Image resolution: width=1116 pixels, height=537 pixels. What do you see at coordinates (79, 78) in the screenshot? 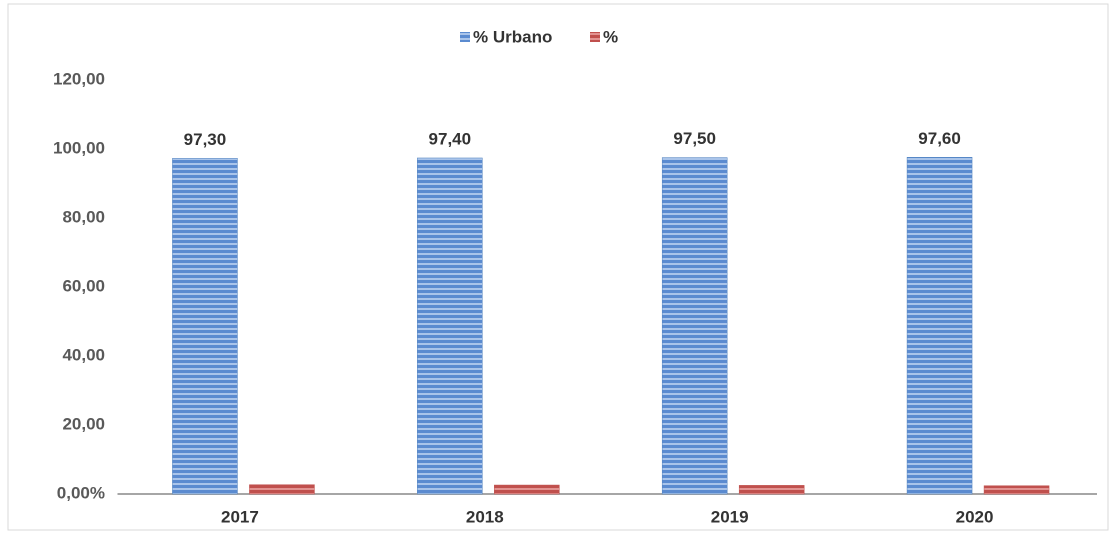
I see `y-tick-label: 120,00` at bounding box center [79, 78].